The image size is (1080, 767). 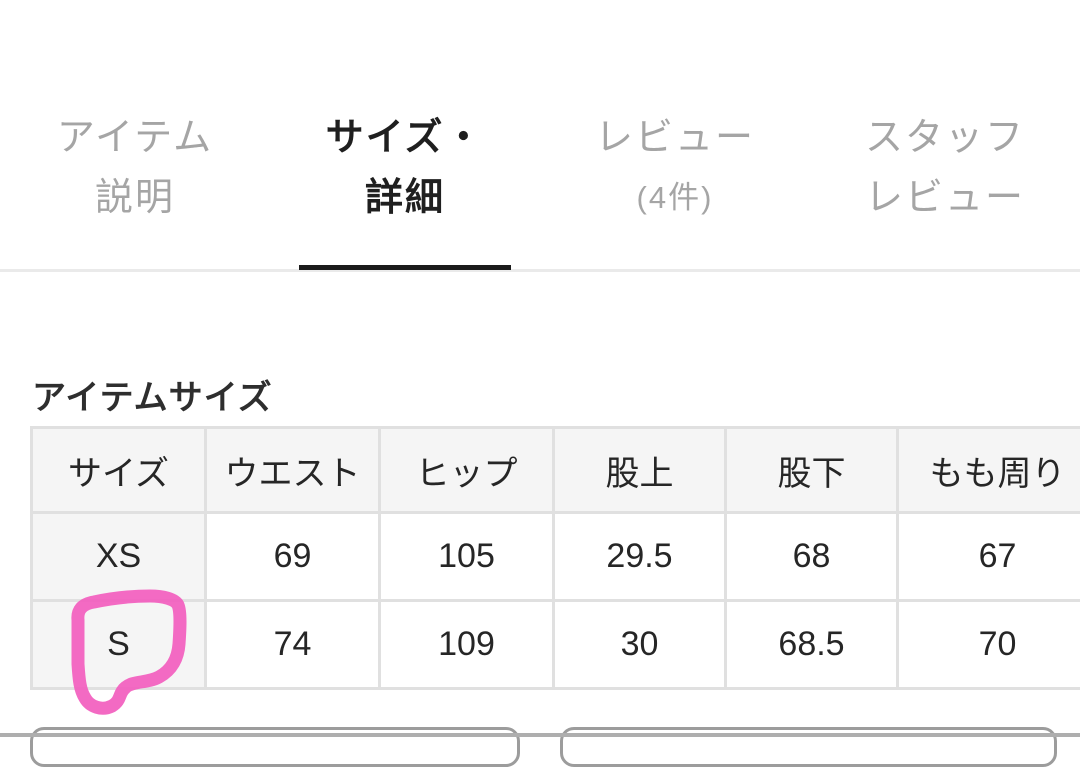 What do you see at coordinates (540, 270) in the screenshot?
I see `tab-bar-divider` at bounding box center [540, 270].